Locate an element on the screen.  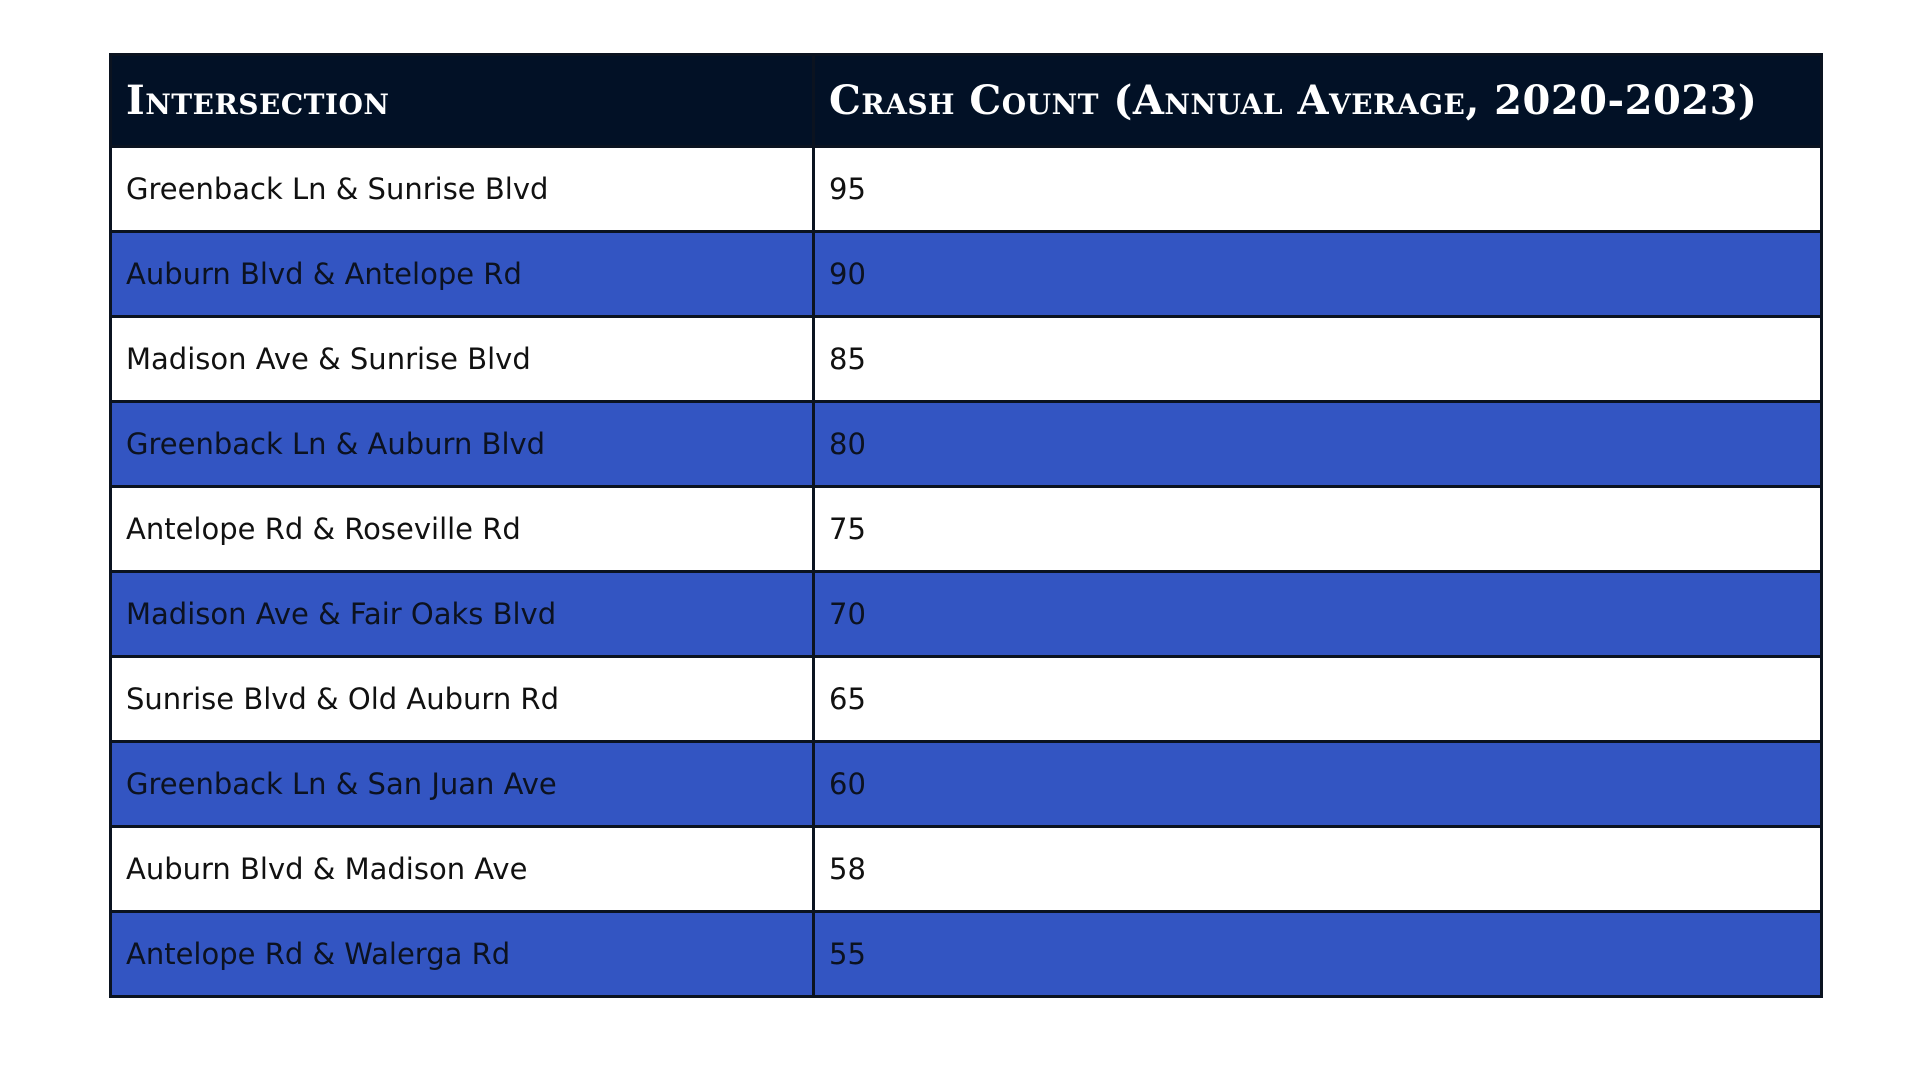
crash-count-cell: 55 is located at coordinates (1317, 954).